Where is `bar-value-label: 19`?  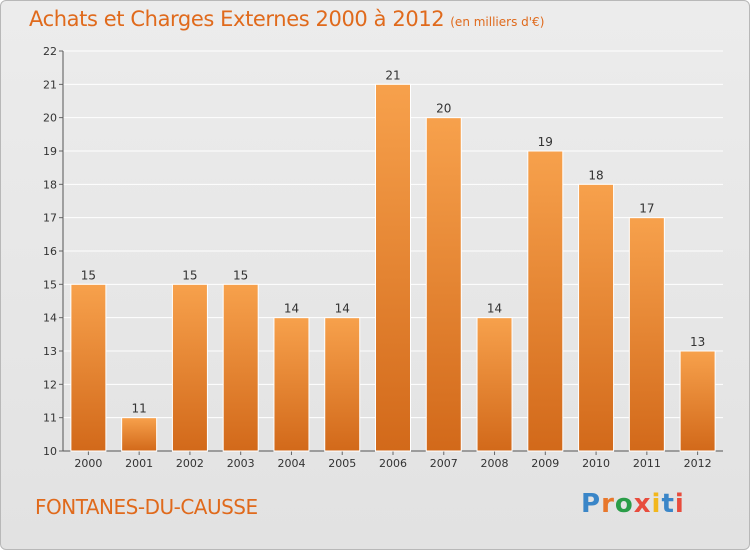
bar-value-label: 19 is located at coordinates (545, 142).